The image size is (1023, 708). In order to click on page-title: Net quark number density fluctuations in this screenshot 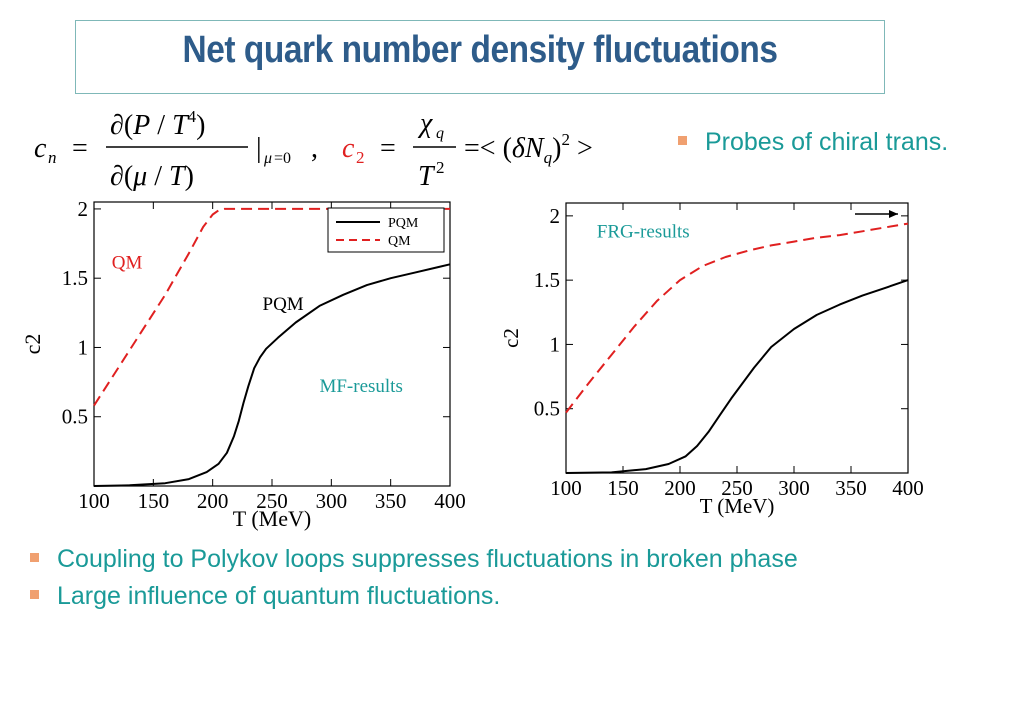, I will do `click(480, 50)`.